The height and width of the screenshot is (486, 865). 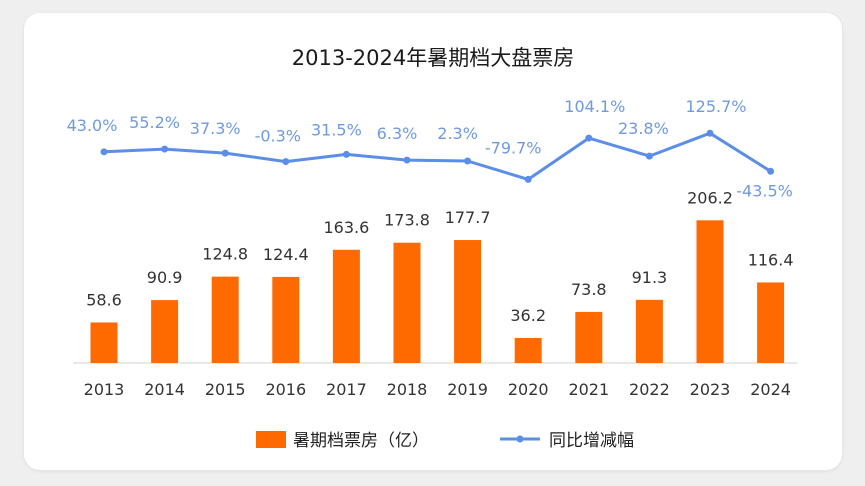 I want to click on line-group, so click(x=437, y=156).